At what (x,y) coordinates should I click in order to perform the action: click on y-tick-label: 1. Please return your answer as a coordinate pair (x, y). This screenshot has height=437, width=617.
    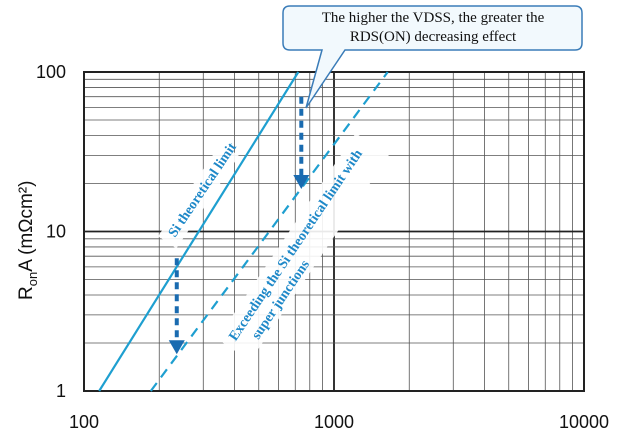
    Looking at the image, I should click on (61, 391).